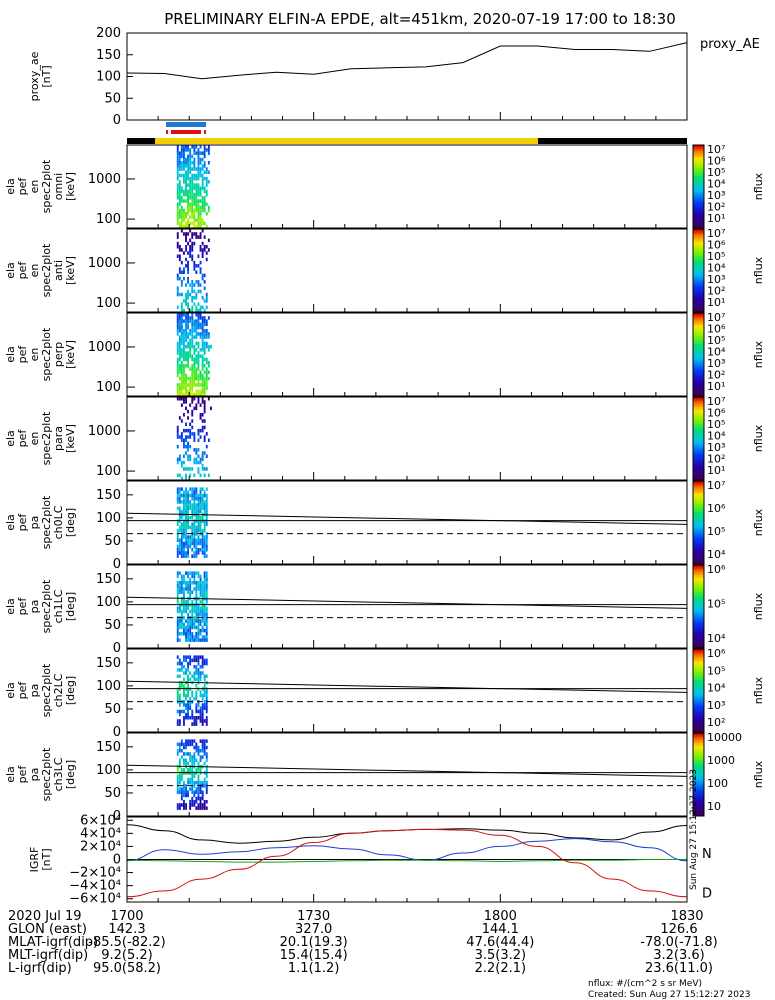  I want to click on ytick-label: 0, so click(117, 120).